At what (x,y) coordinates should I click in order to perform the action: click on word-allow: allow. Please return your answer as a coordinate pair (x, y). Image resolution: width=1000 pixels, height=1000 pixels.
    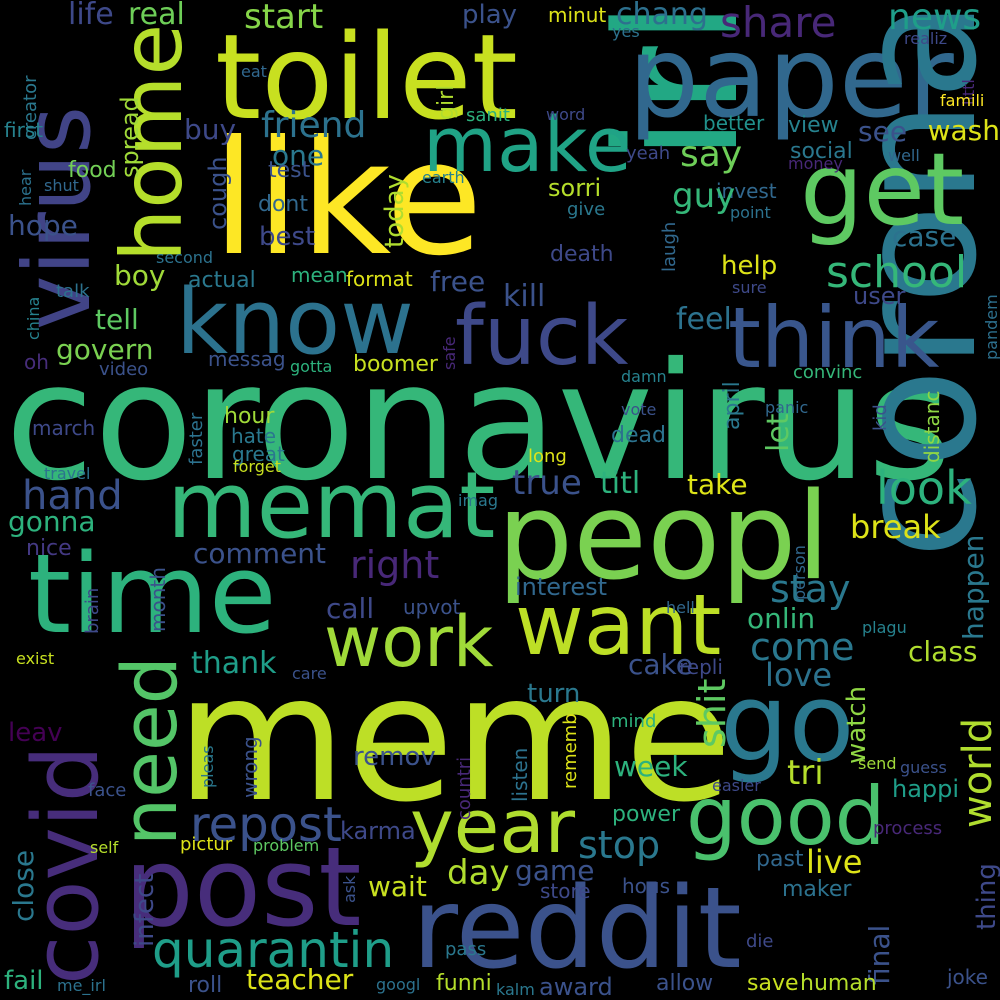
    Looking at the image, I should click on (685, 983).